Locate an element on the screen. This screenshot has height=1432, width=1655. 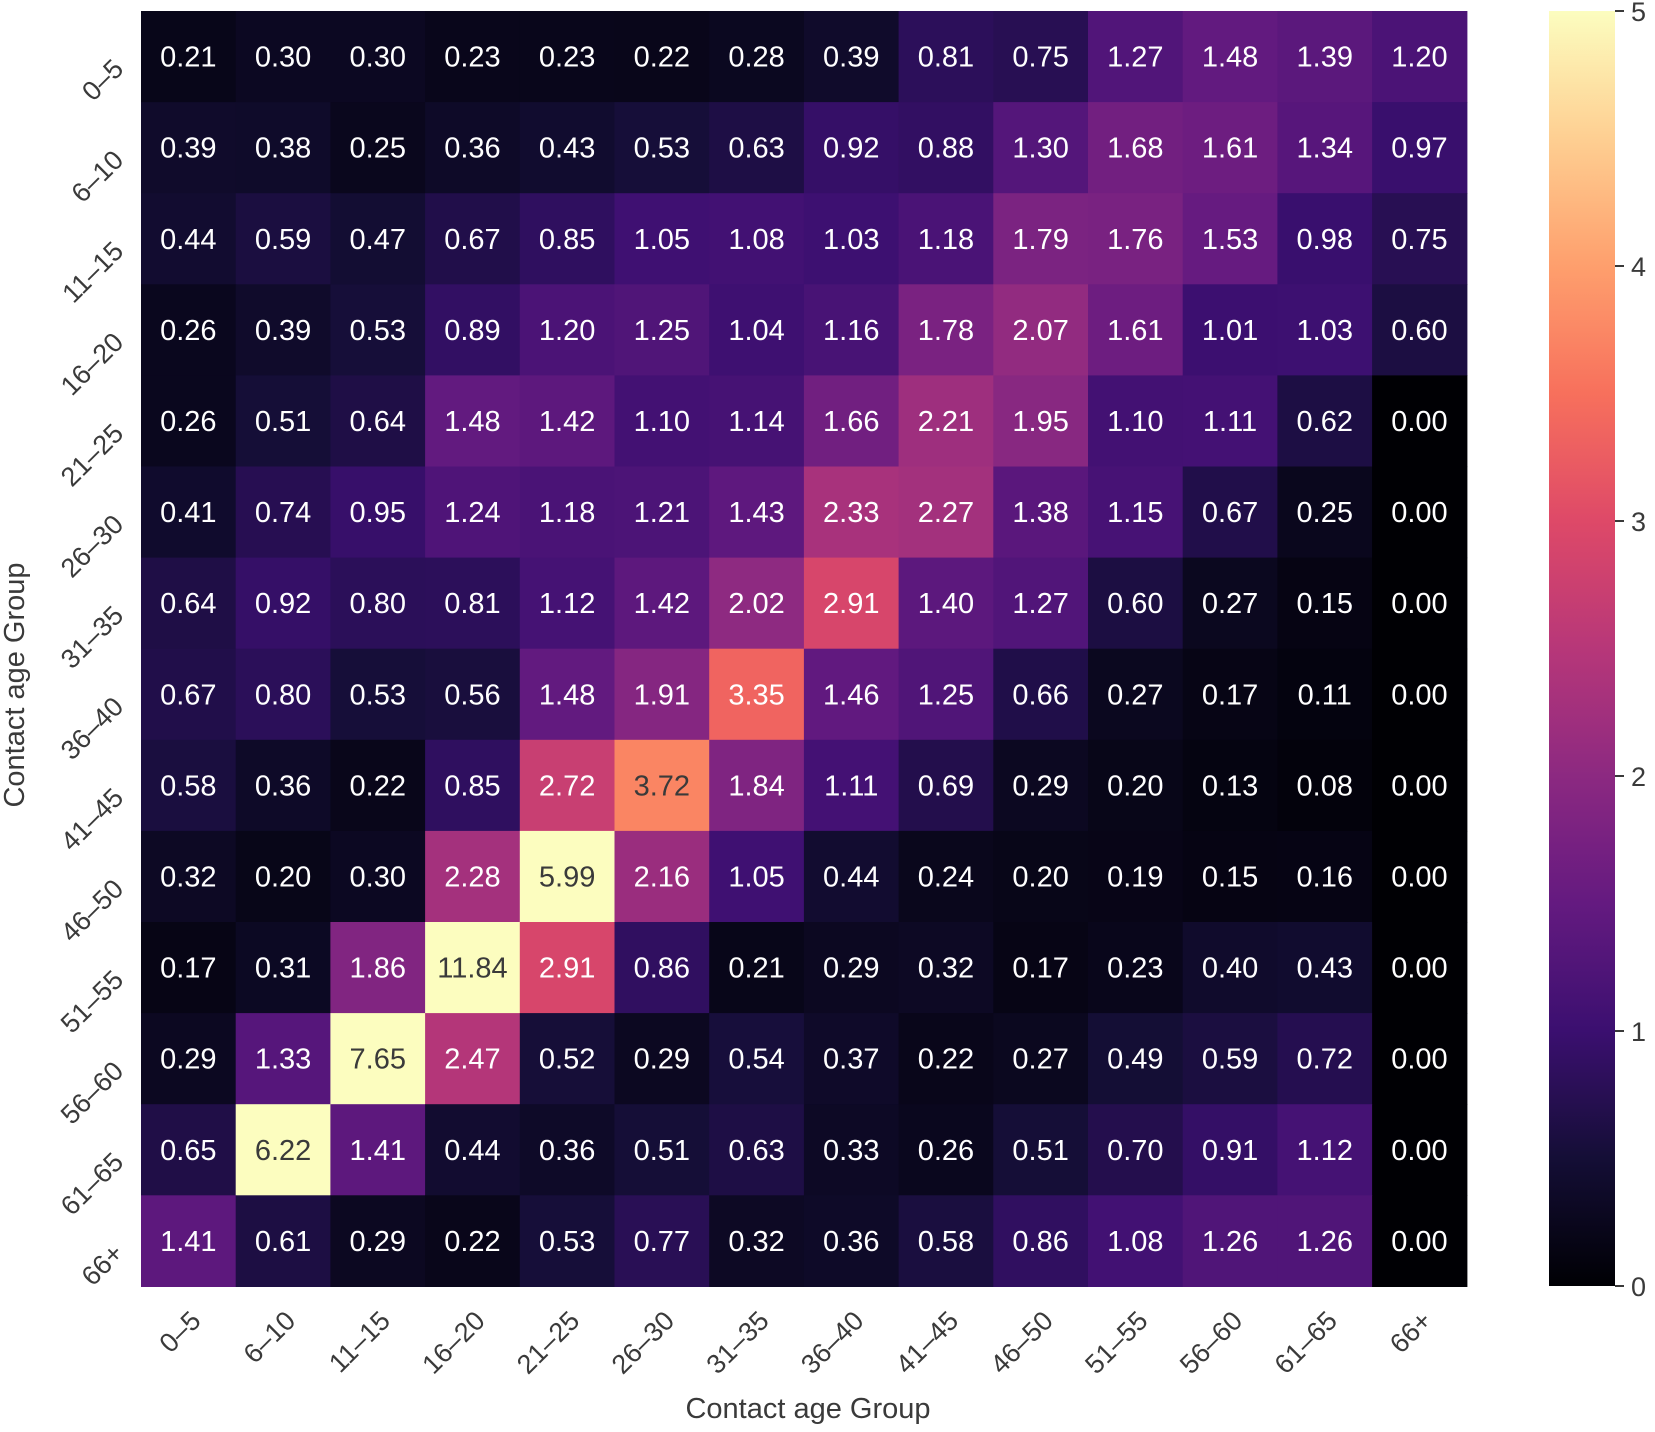
cell-value-label: 0.20 is located at coordinates (283, 877).